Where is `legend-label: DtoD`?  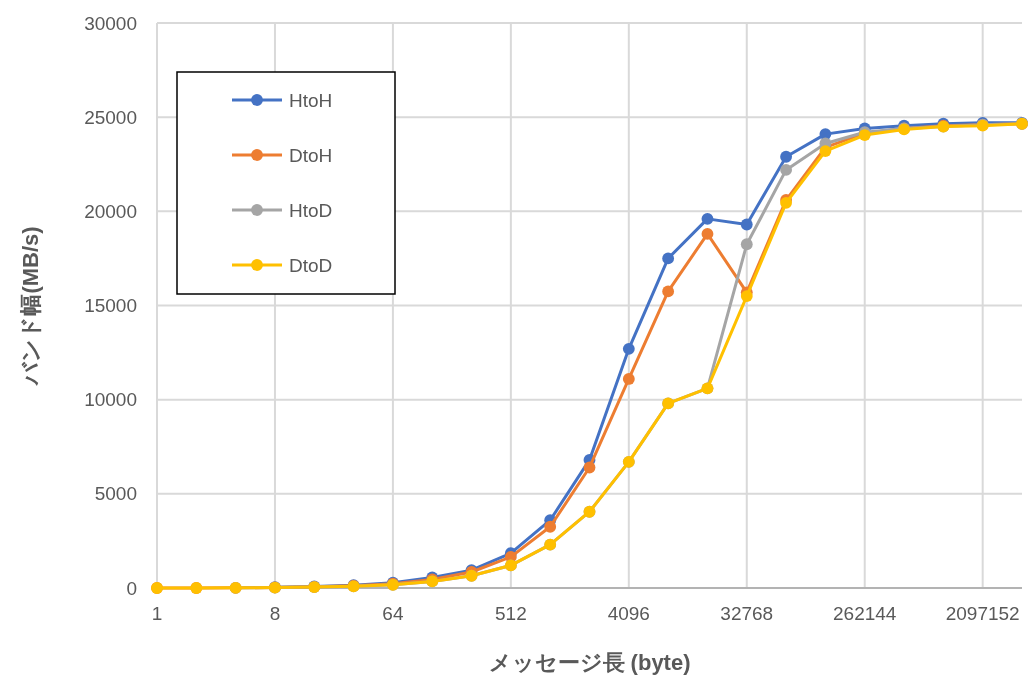 legend-label: DtoD is located at coordinates (311, 265).